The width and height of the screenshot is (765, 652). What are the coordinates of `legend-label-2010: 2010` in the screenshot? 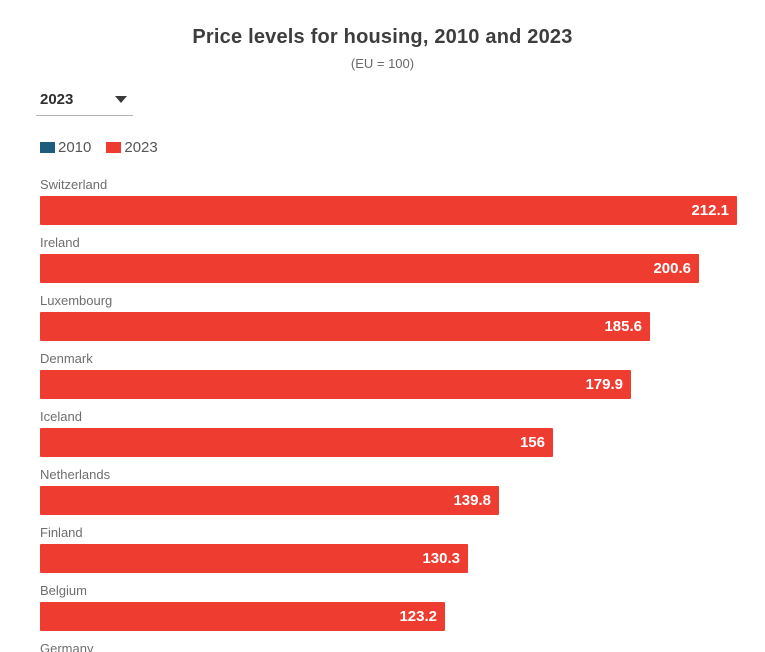 It's located at (75, 147).